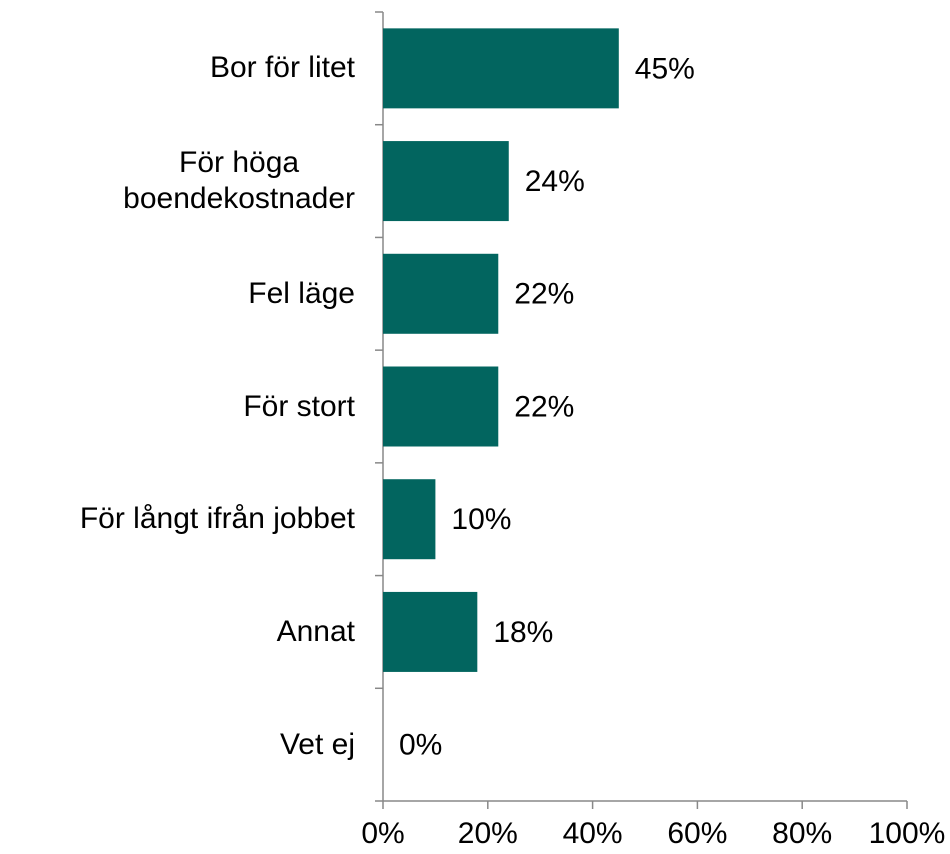  I want to click on y-tick-label: Vet ej, so click(317, 744).